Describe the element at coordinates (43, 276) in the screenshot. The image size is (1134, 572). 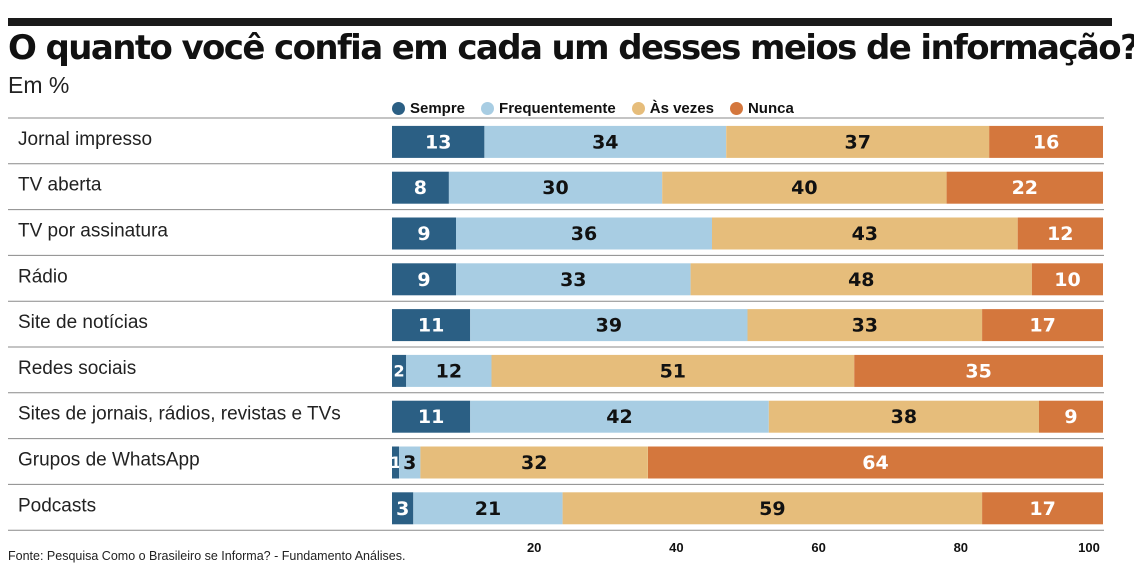
I see `category-label: Rádio` at that location.